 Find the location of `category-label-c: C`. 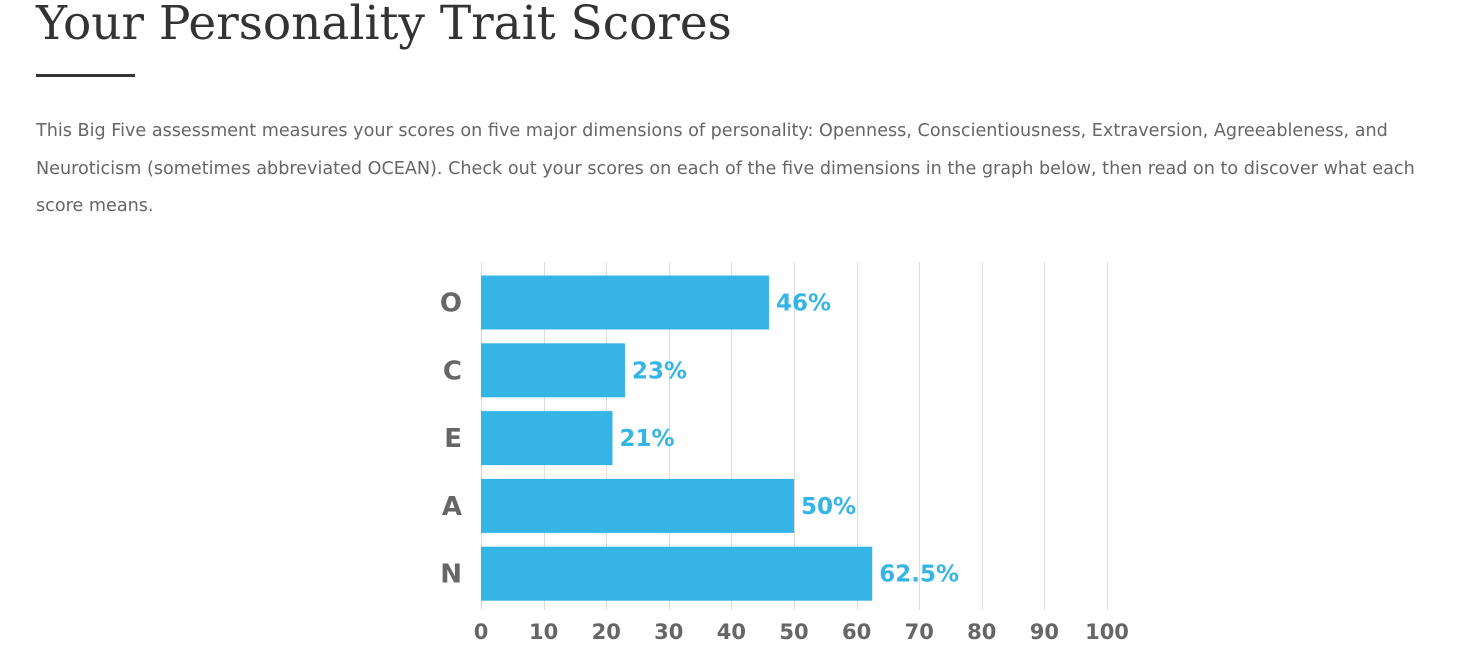

category-label-c: C is located at coordinates (452, 371).